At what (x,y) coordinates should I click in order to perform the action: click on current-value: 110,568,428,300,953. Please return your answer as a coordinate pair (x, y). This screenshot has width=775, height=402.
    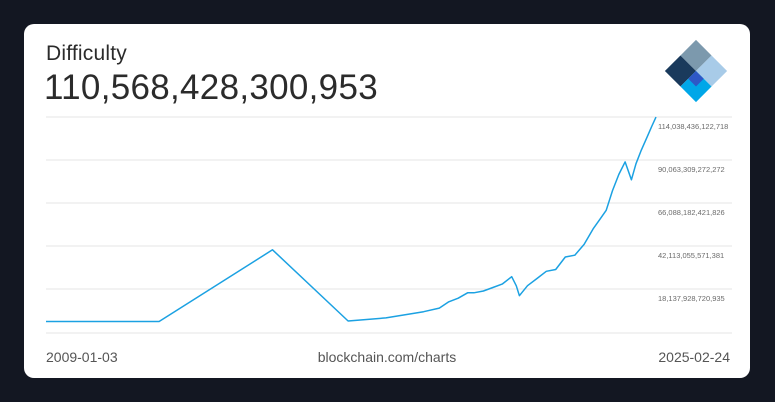
    Looking at the image, I should click on (211, 87).